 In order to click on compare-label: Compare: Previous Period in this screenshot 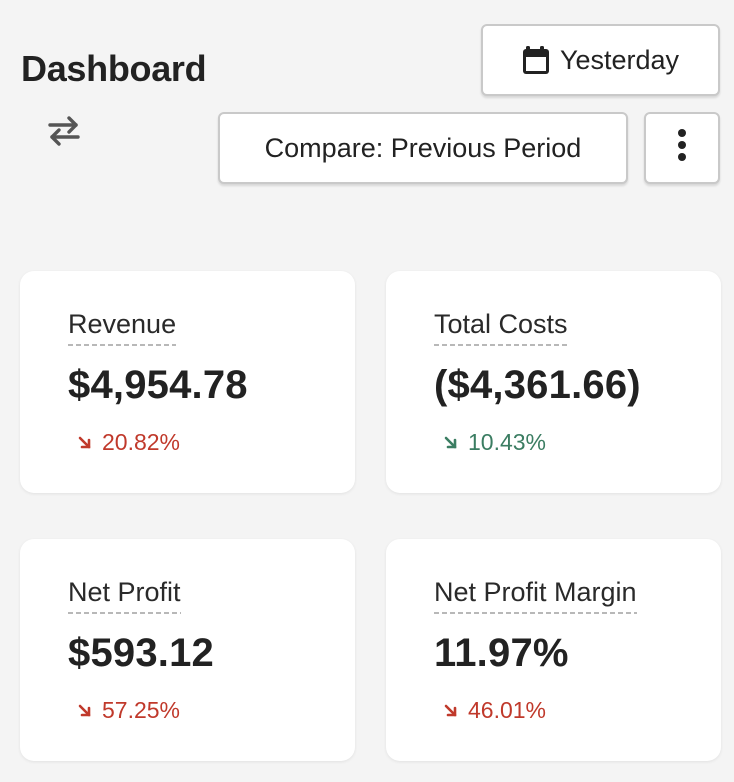, I will do `click(423, 147)`.